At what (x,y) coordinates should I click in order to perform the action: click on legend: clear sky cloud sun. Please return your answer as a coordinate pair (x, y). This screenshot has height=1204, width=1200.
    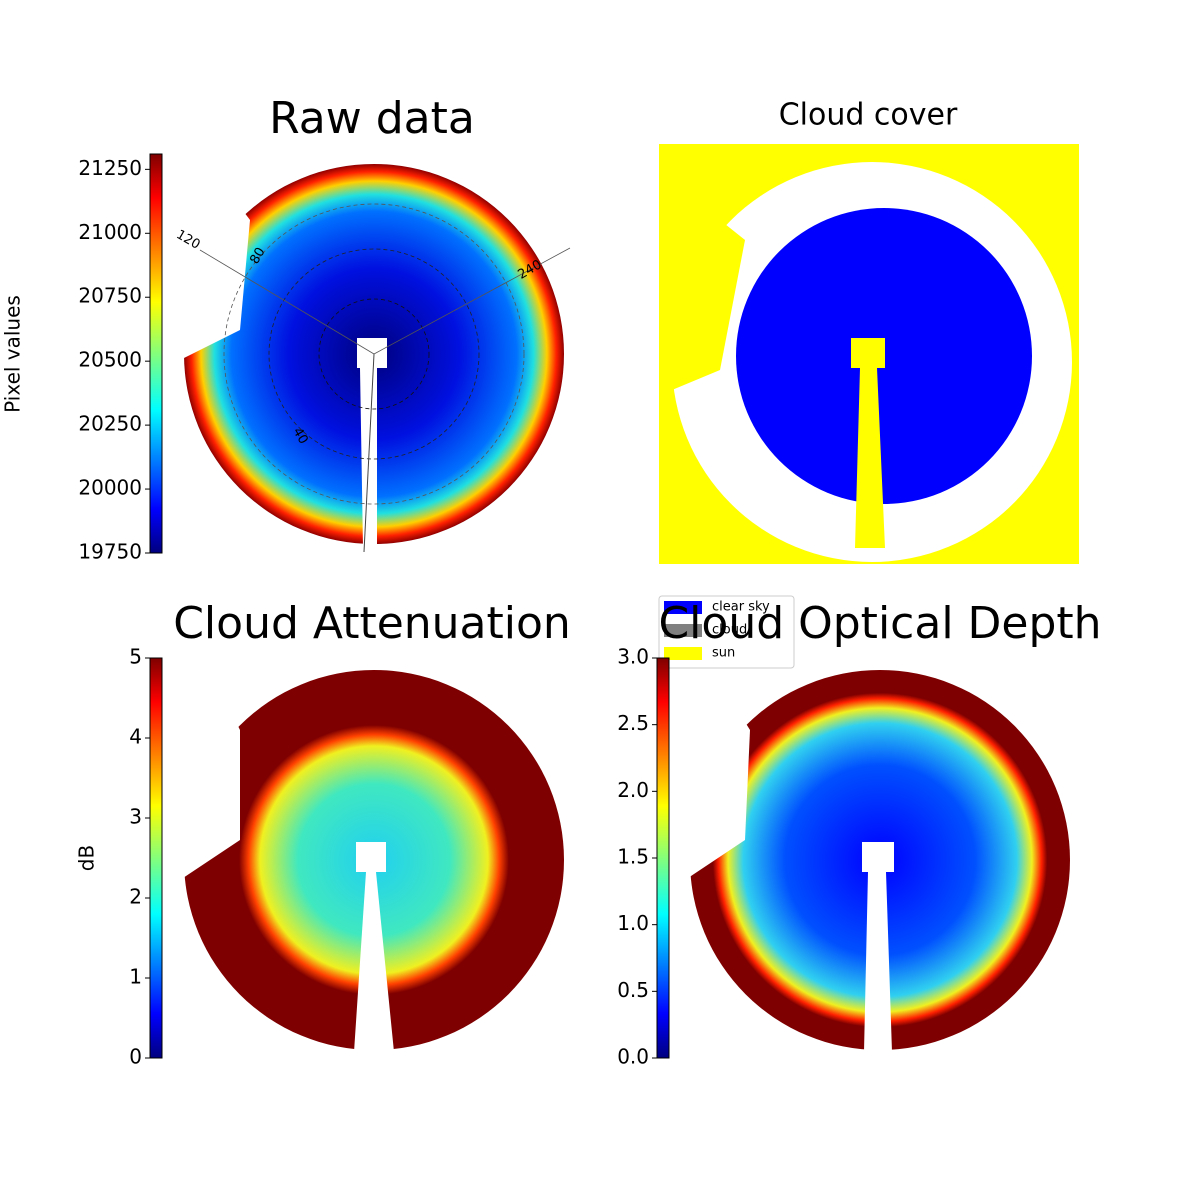
    Looking at the image, I should click on (726, 632).